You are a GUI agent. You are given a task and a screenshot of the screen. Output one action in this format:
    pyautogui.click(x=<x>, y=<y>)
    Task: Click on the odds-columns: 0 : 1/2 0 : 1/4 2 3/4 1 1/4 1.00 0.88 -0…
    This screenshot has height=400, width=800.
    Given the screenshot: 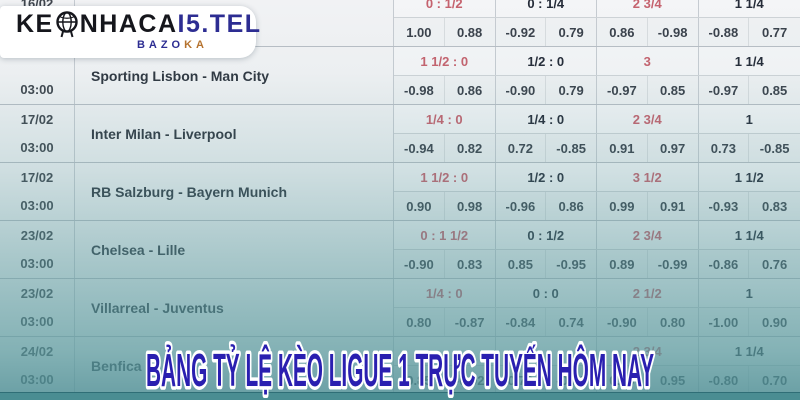 What is the action you would take?
    pyautogui.click(x=597, y=23)
    